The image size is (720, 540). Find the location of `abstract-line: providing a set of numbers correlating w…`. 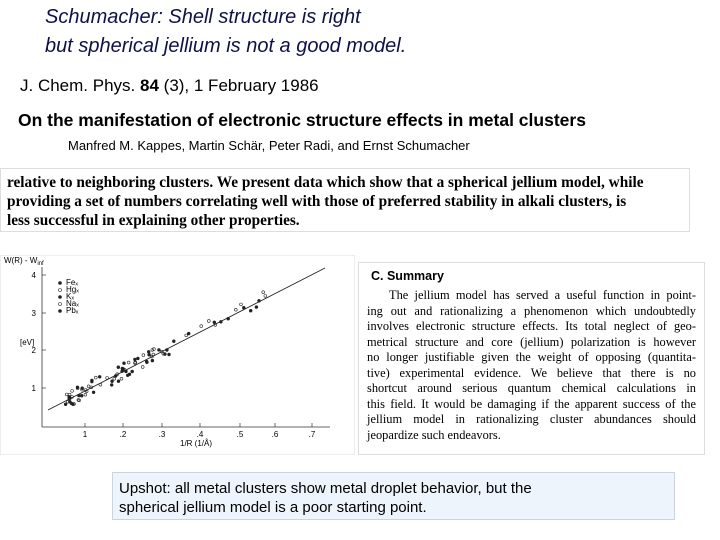

abstract-line: providing a set of numbers correlating w… is located at coordinates (317, 201).